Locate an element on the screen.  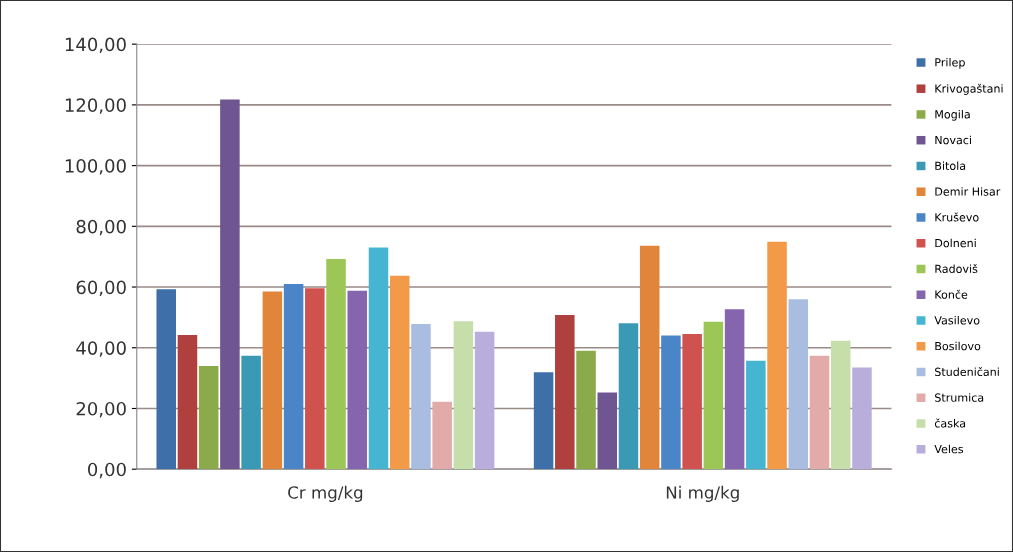
y-tick-label: 80,00 is located at coordinates (101, 227).